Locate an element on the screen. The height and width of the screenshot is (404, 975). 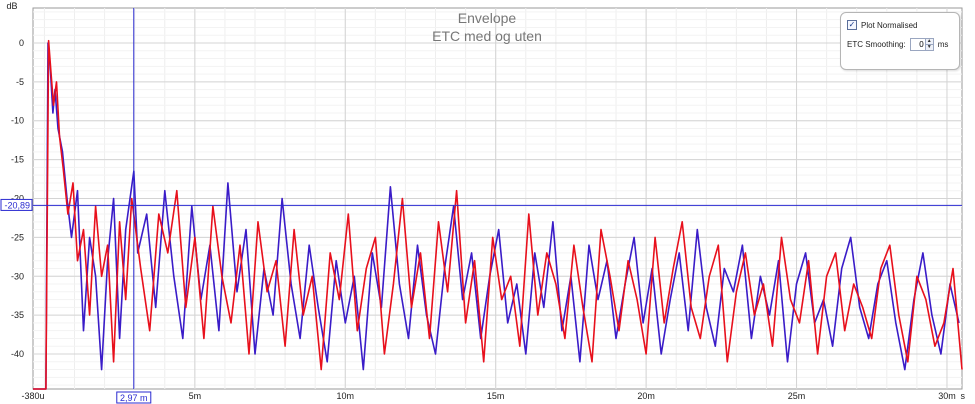
x-tick-label: 20m is located at coordinates (646, 396).